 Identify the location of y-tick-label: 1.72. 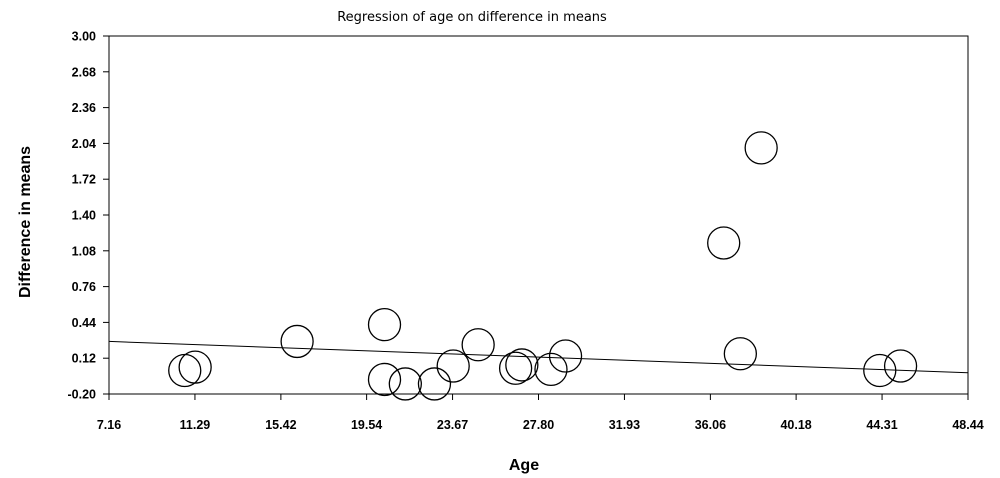
(84, 180).